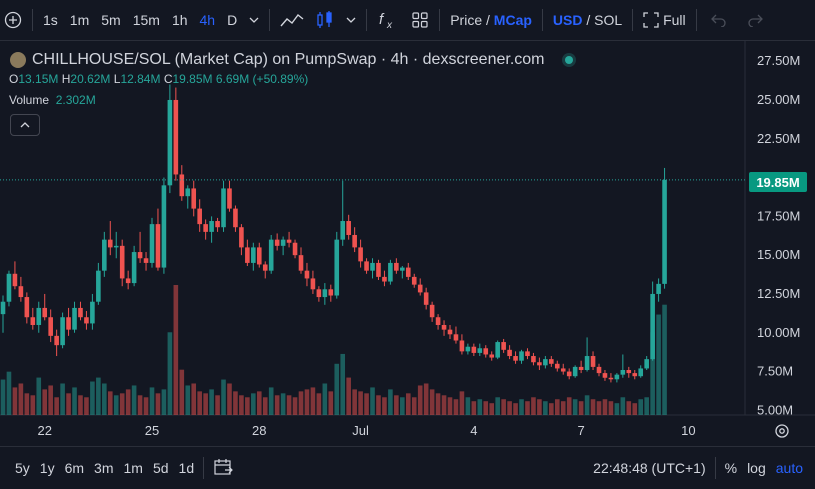  I want to click on currency-toggle: USD / SOL, so click(587, 20).